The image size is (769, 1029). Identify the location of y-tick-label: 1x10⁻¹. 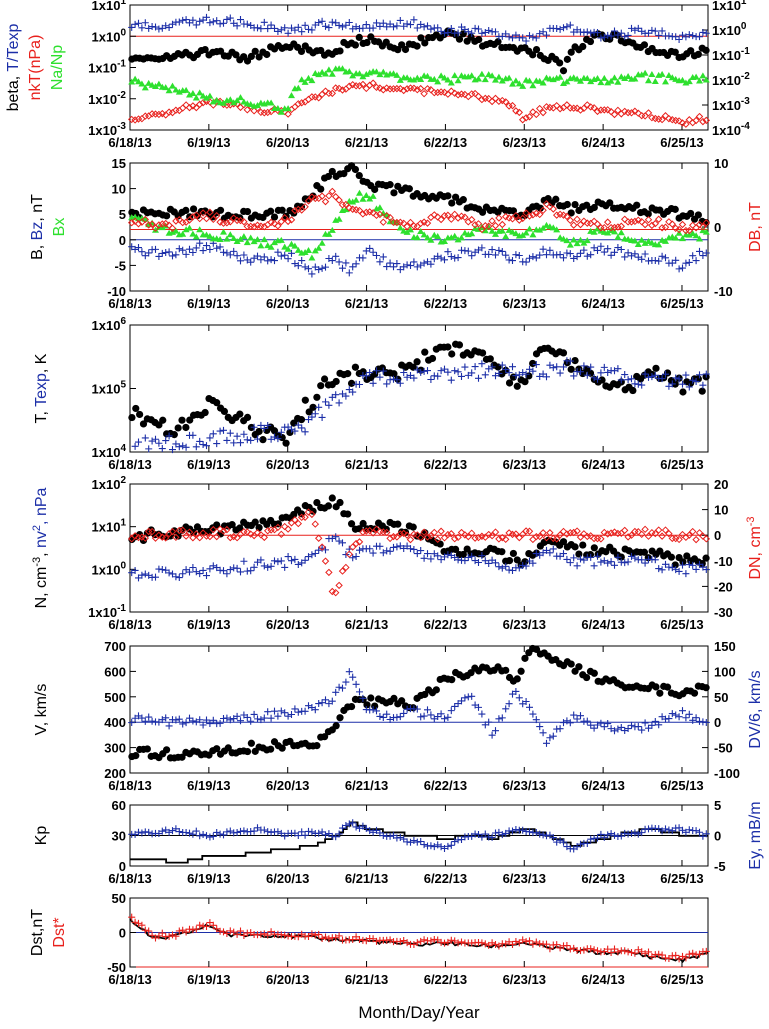
(107, 611).